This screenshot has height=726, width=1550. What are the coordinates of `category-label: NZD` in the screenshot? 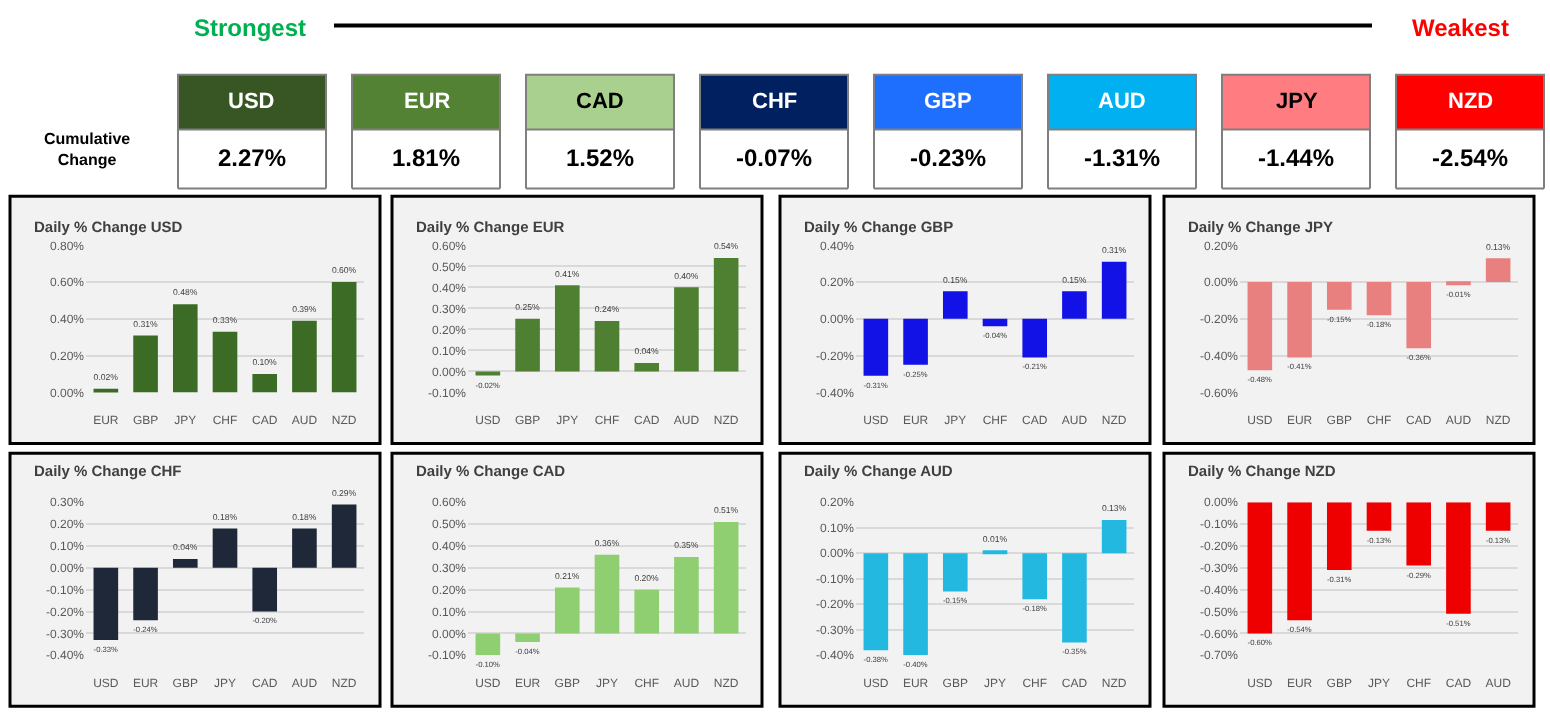 It's located at (1471, 102).